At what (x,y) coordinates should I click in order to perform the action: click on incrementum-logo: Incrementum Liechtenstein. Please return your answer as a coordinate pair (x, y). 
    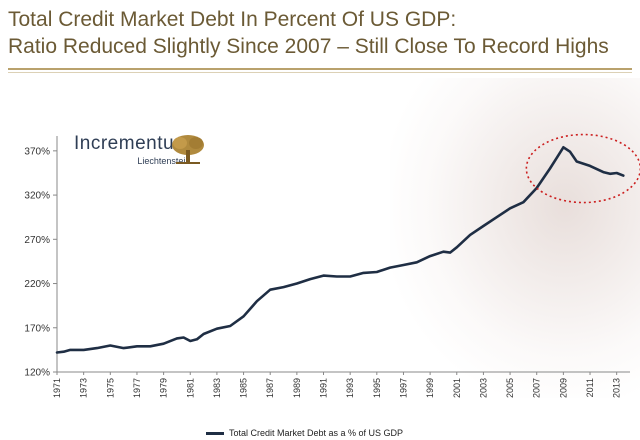
    Looking at the image, I should click on (132, 150).